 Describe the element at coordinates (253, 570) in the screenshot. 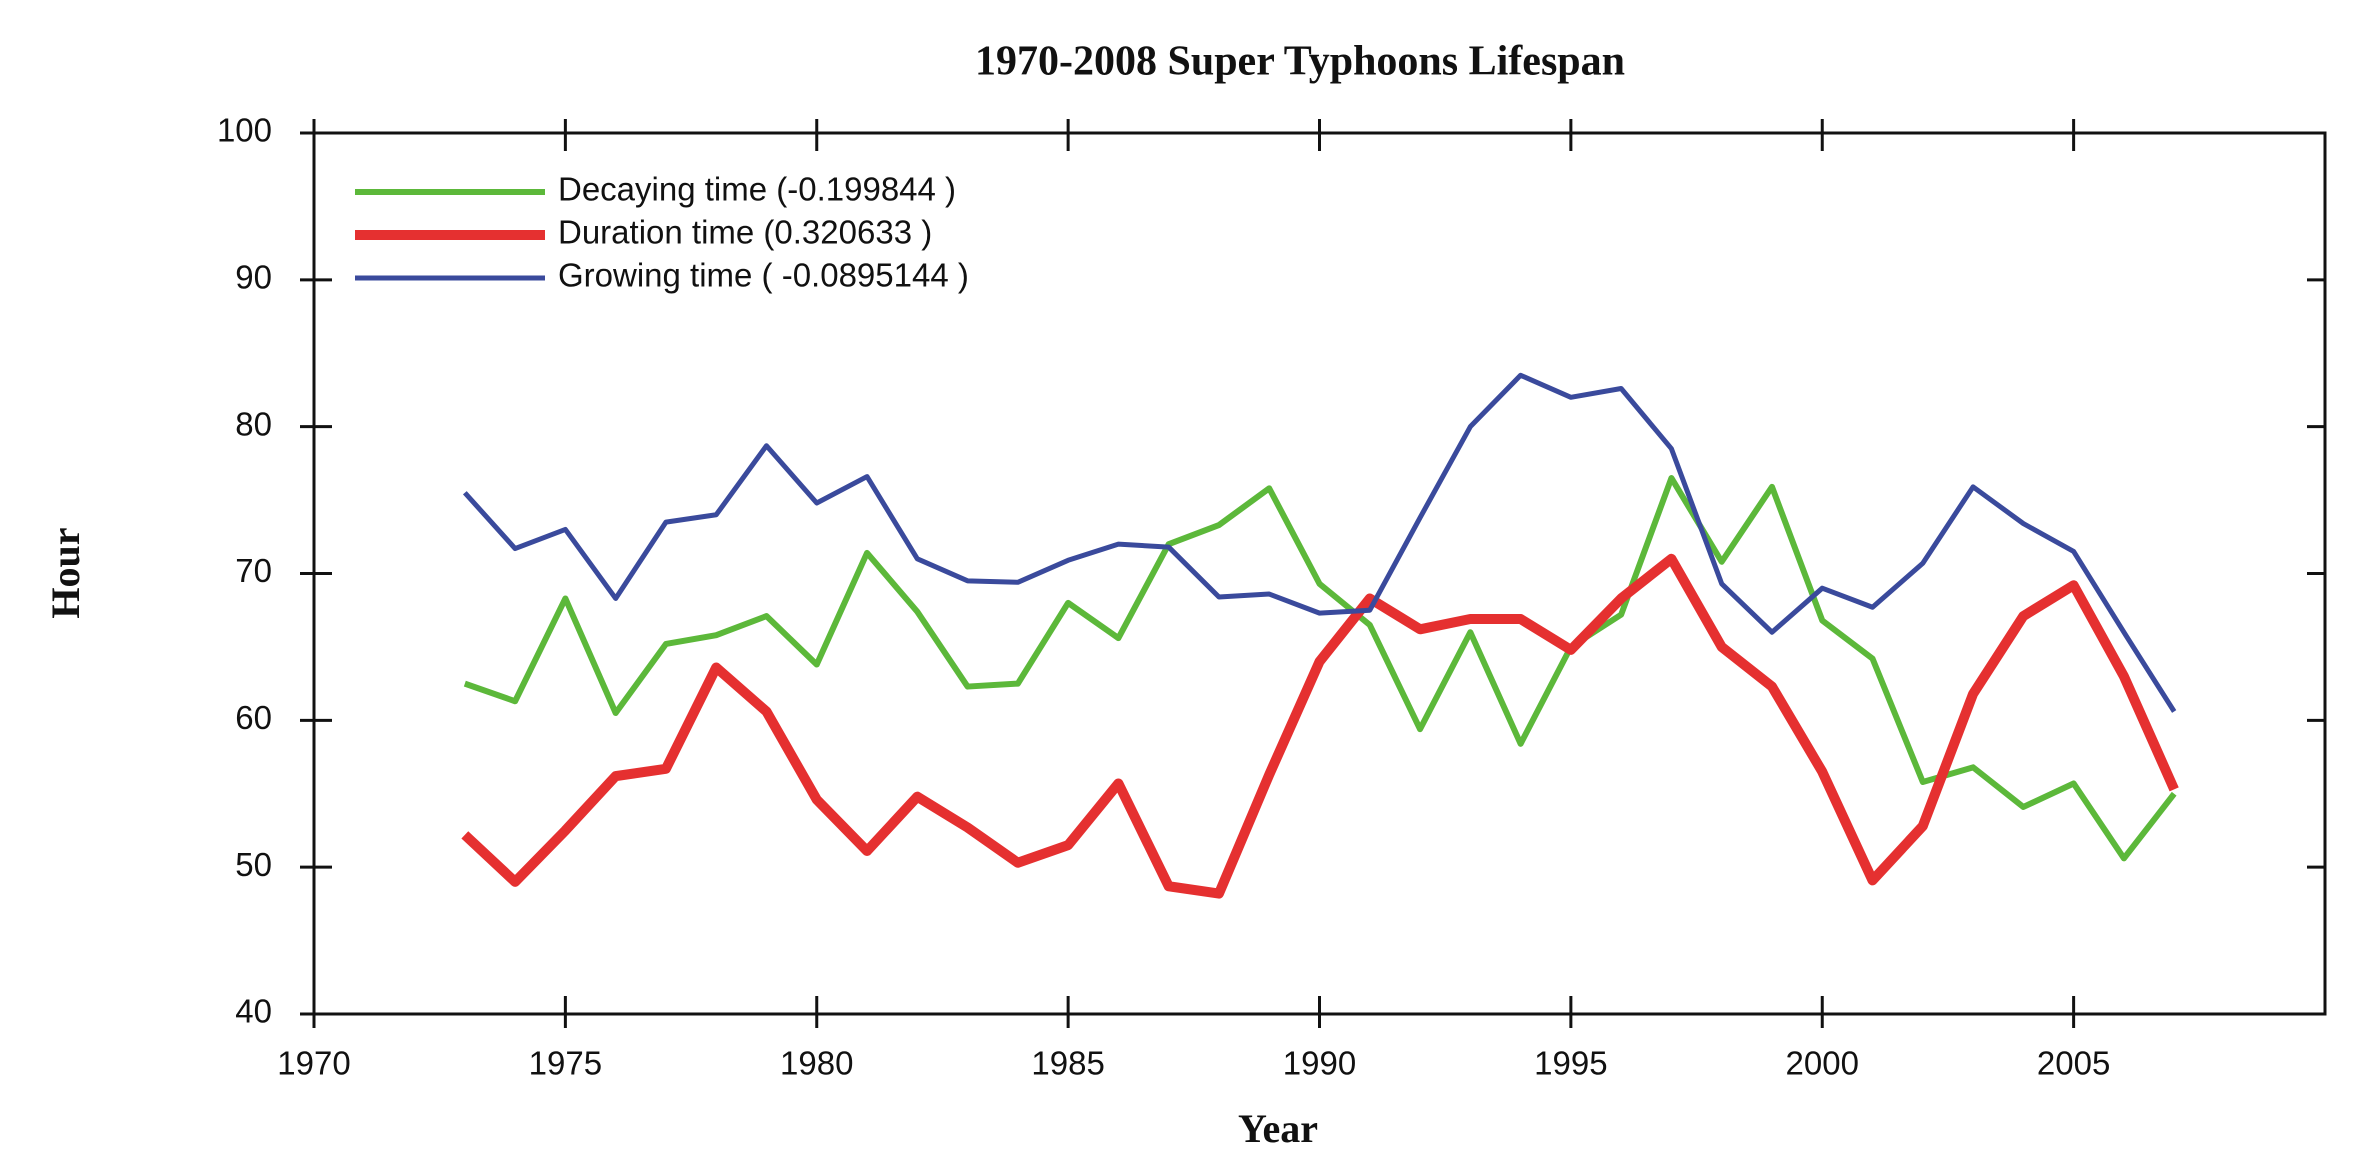

I see `y-tick-label: 70` at that location.